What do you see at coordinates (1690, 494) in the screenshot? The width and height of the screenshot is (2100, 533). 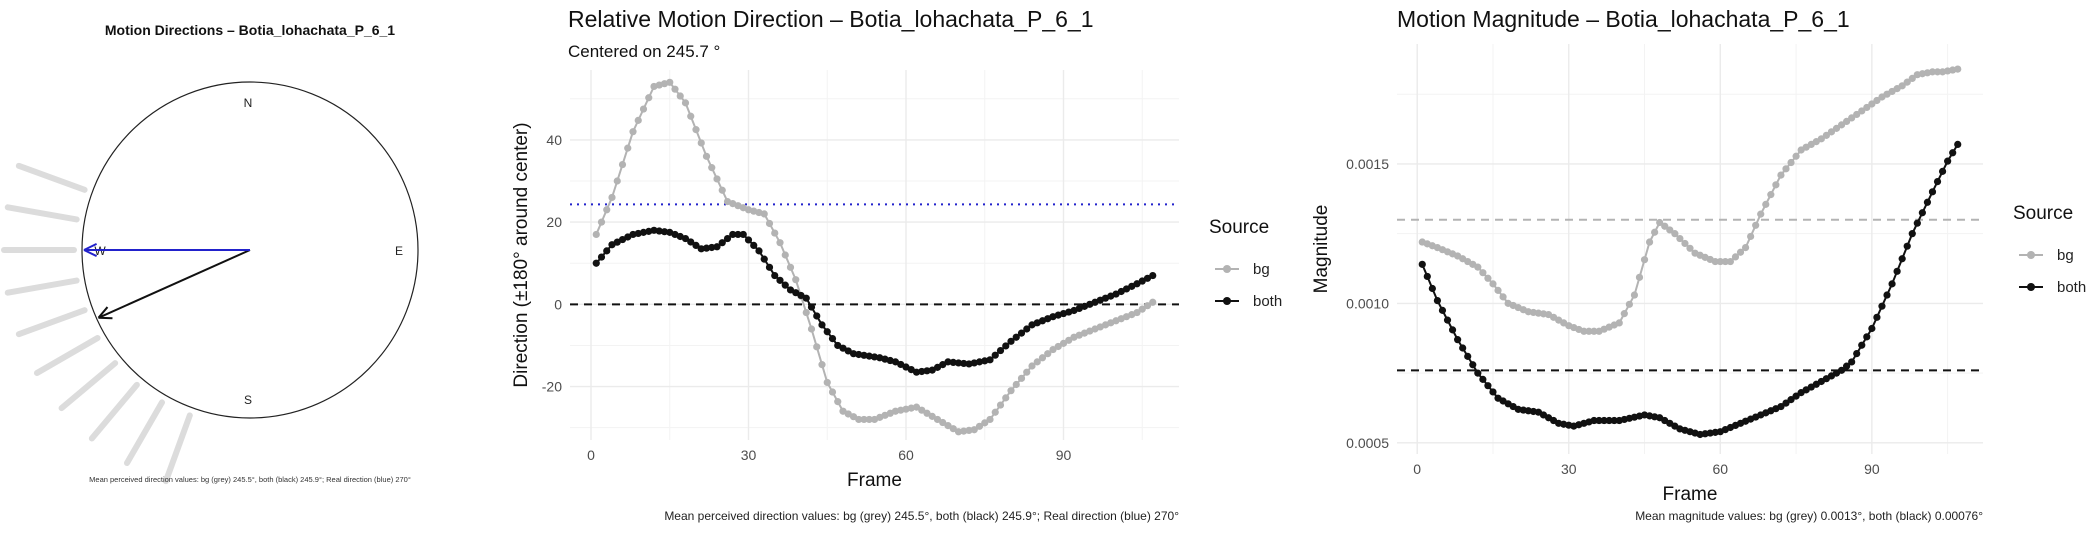 I see `x-axis-title: Frame` at bounding box center [1690, 494].